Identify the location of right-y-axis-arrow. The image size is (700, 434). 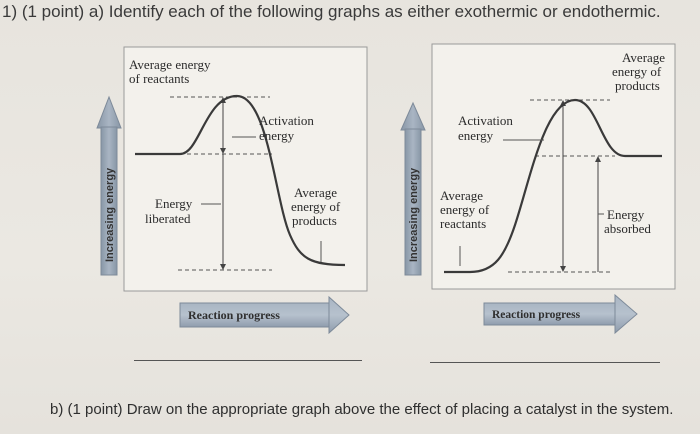
(413, 188).